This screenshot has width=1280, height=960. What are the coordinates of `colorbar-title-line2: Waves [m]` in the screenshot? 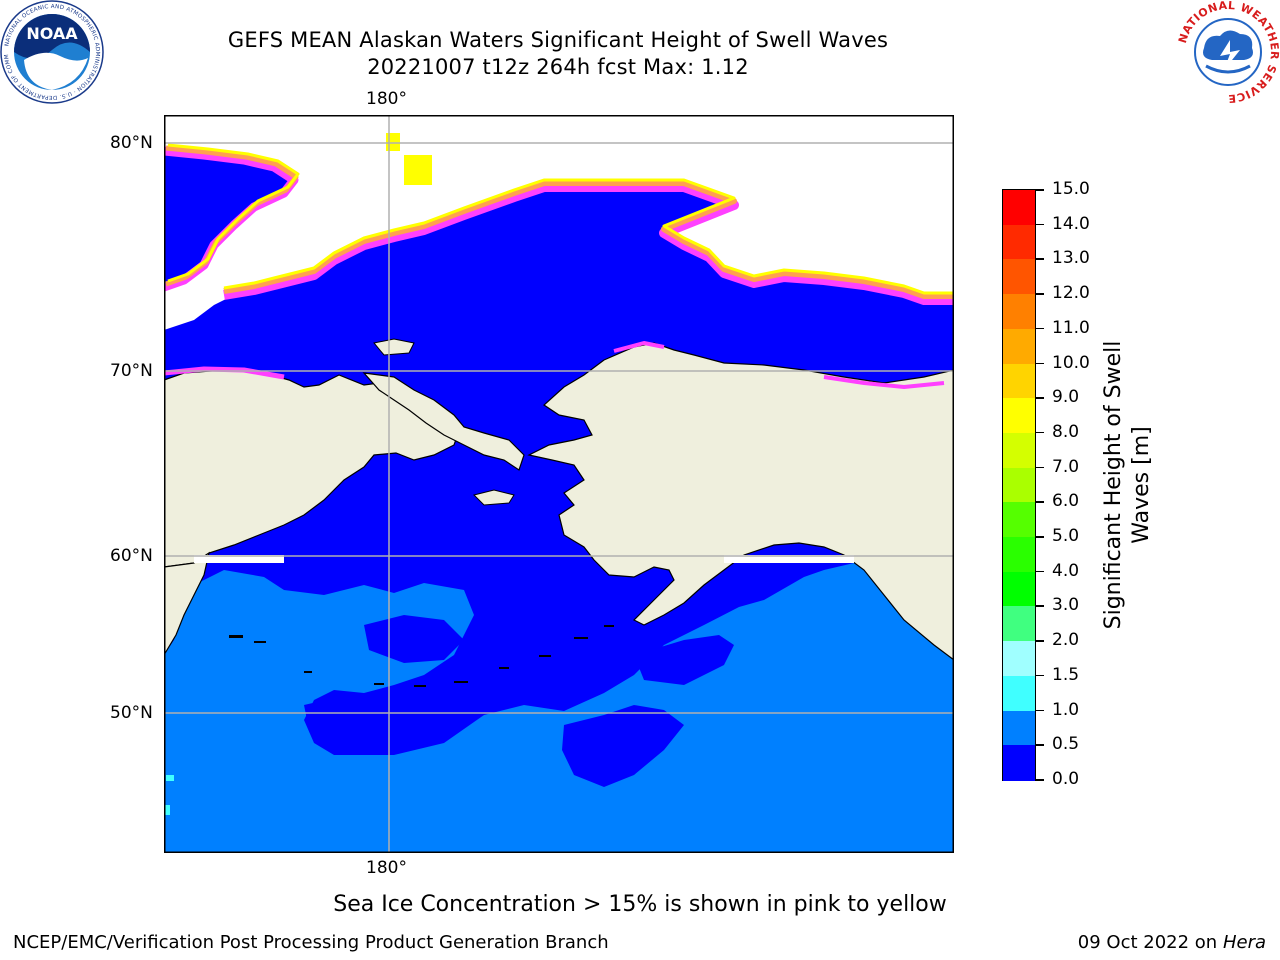 It's located at (1141, 485).